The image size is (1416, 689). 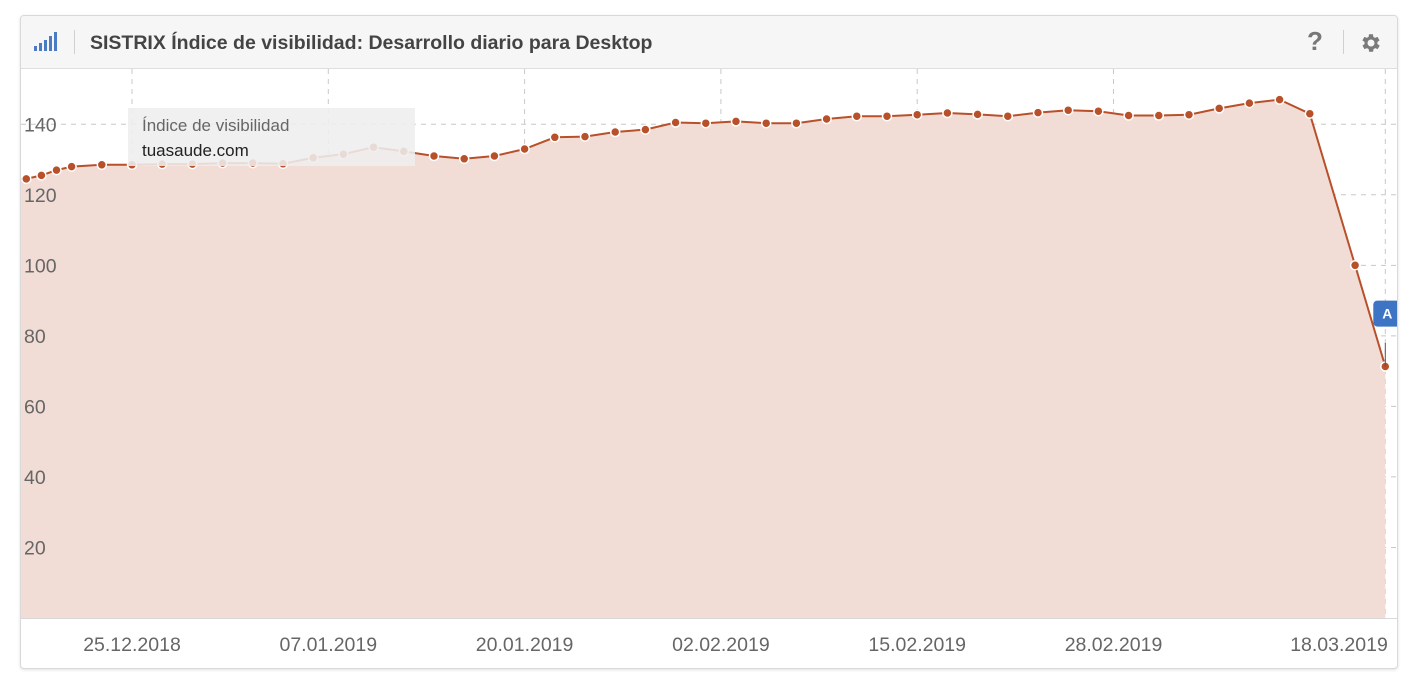 I want to click on y-tick-label: 140, so click(x=40, y=125).